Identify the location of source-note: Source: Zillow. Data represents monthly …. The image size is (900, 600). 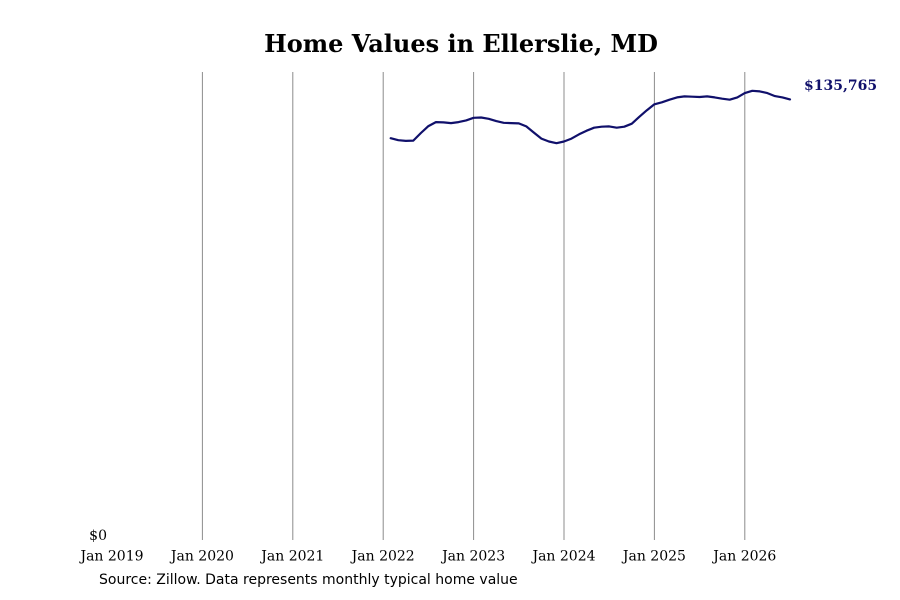
(308, 580).